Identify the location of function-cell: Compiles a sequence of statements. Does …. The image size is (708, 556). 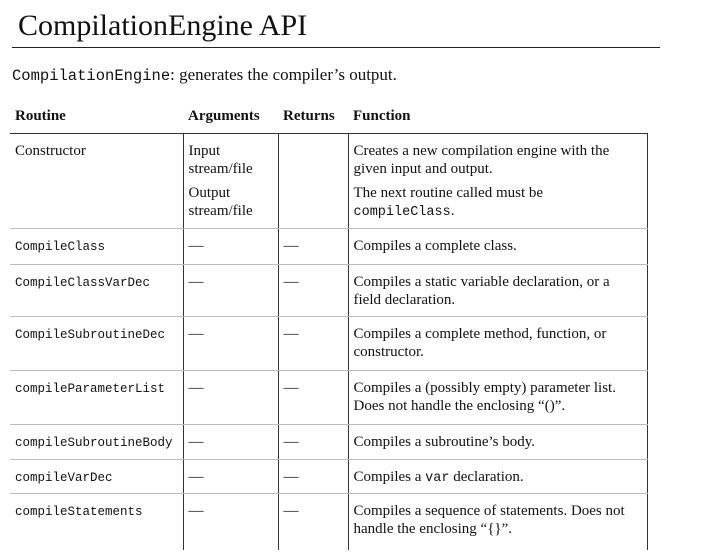
(497, 521).